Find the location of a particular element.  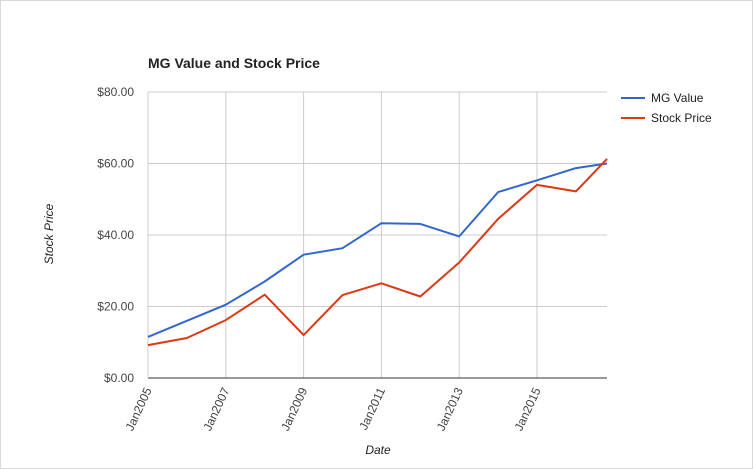

x-axis-label: Date is located at coordinates (378, 450).